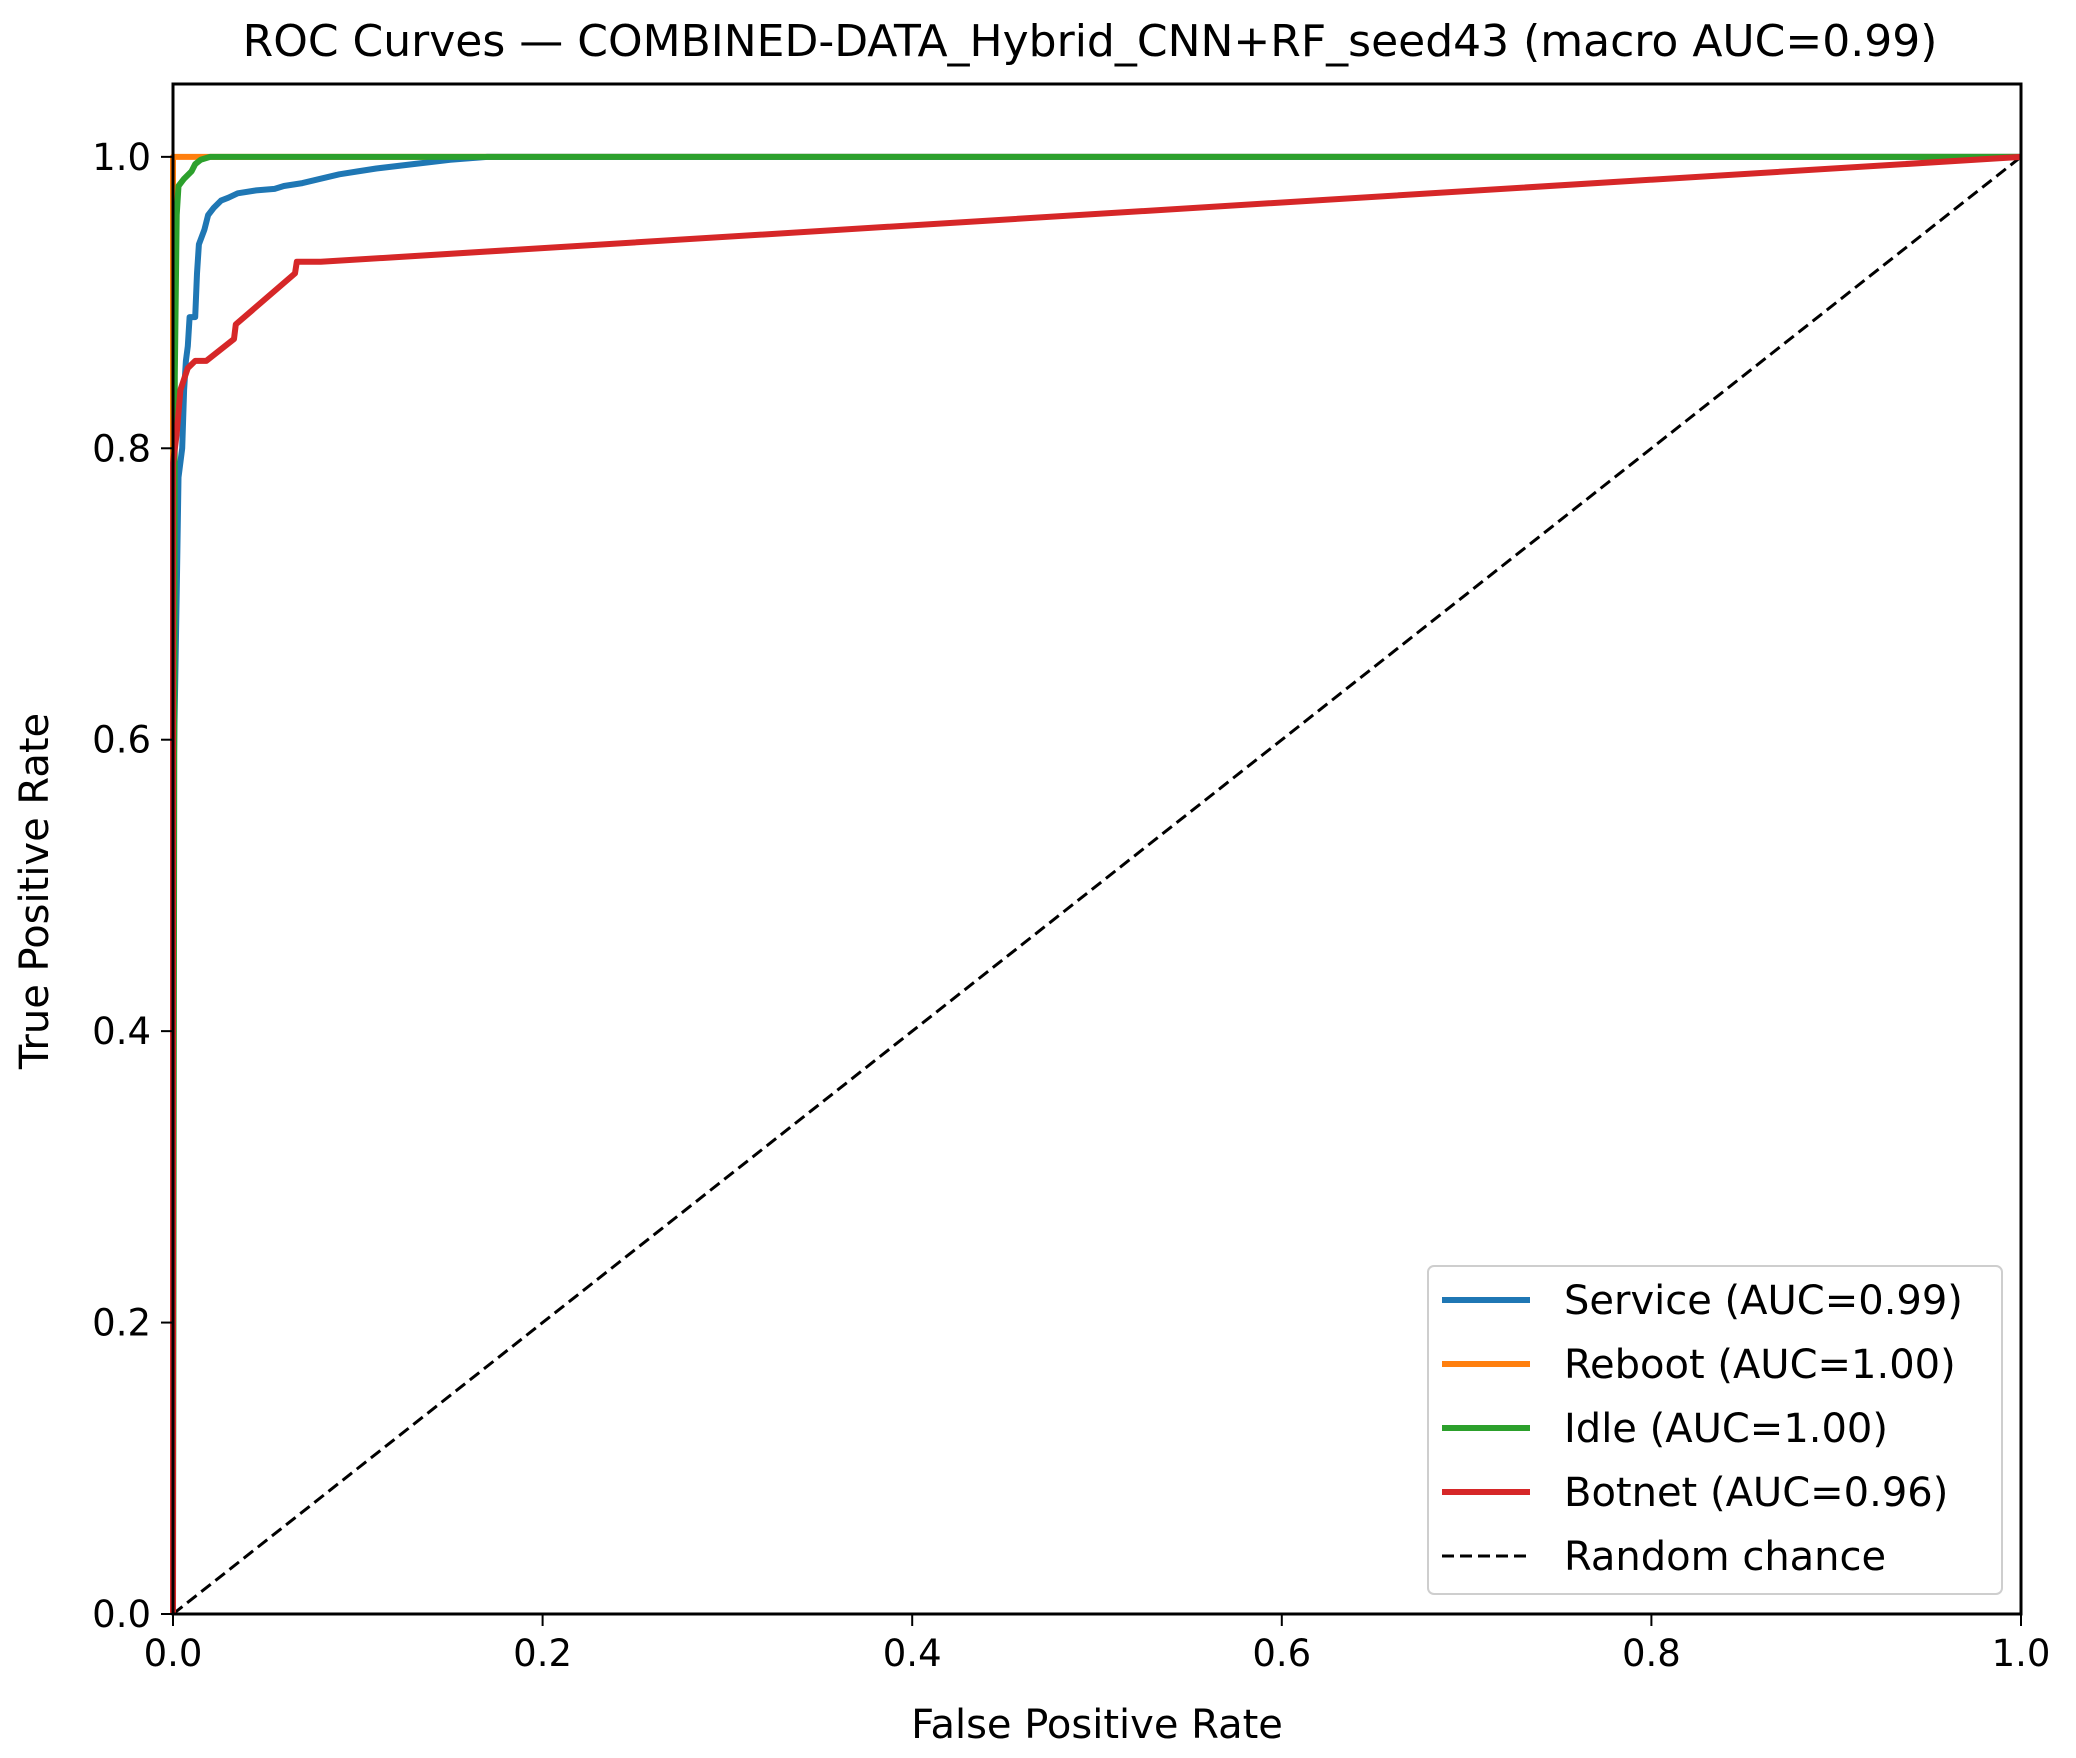  I want to click on x-axis-label: False Positive Rate, so click(1097, 1725).